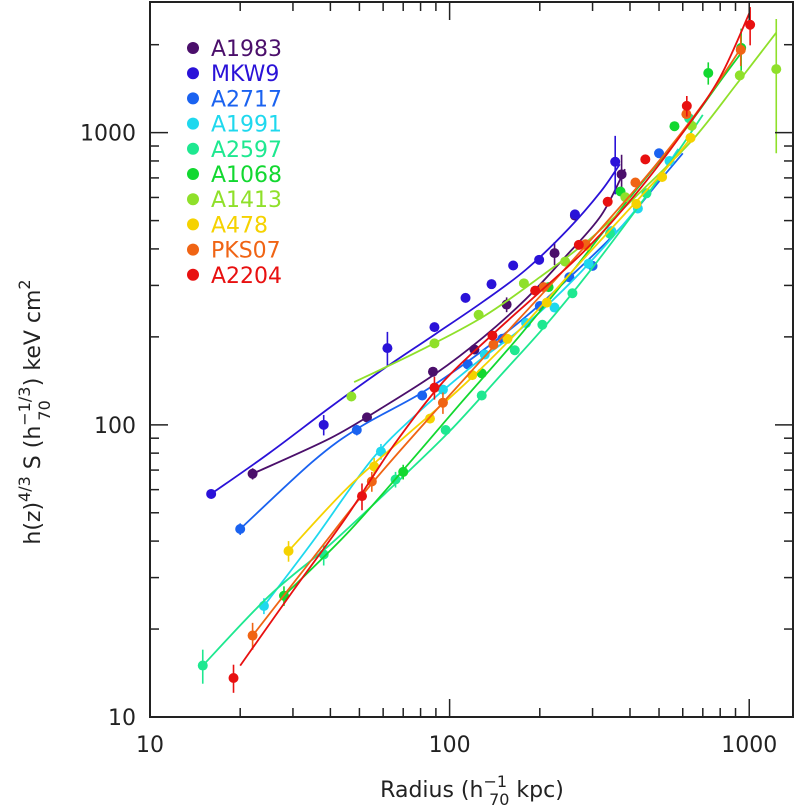 This screenshot has width=806, height=812. Describe the element at coordinates (245, 74) in the screenshot. I see `legend-label: MKW9` at that location.